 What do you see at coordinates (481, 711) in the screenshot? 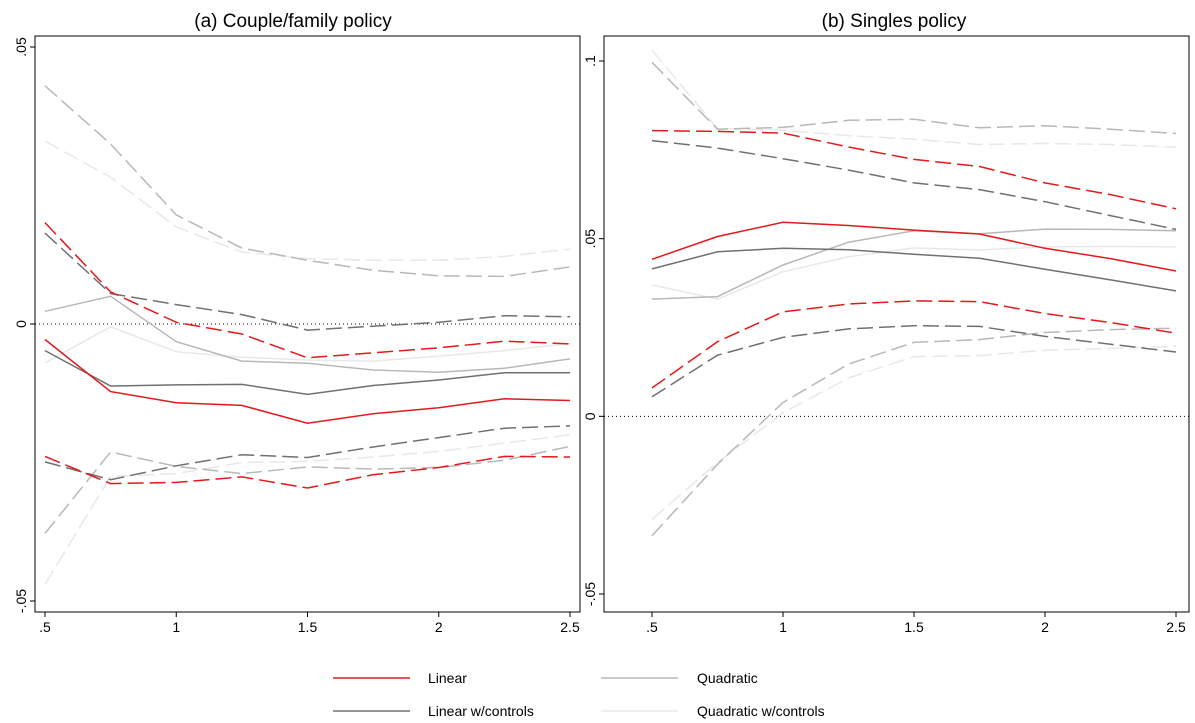
I see `legend-label-linear-controls: Linear w/controls` at bounding box center [481, 711].